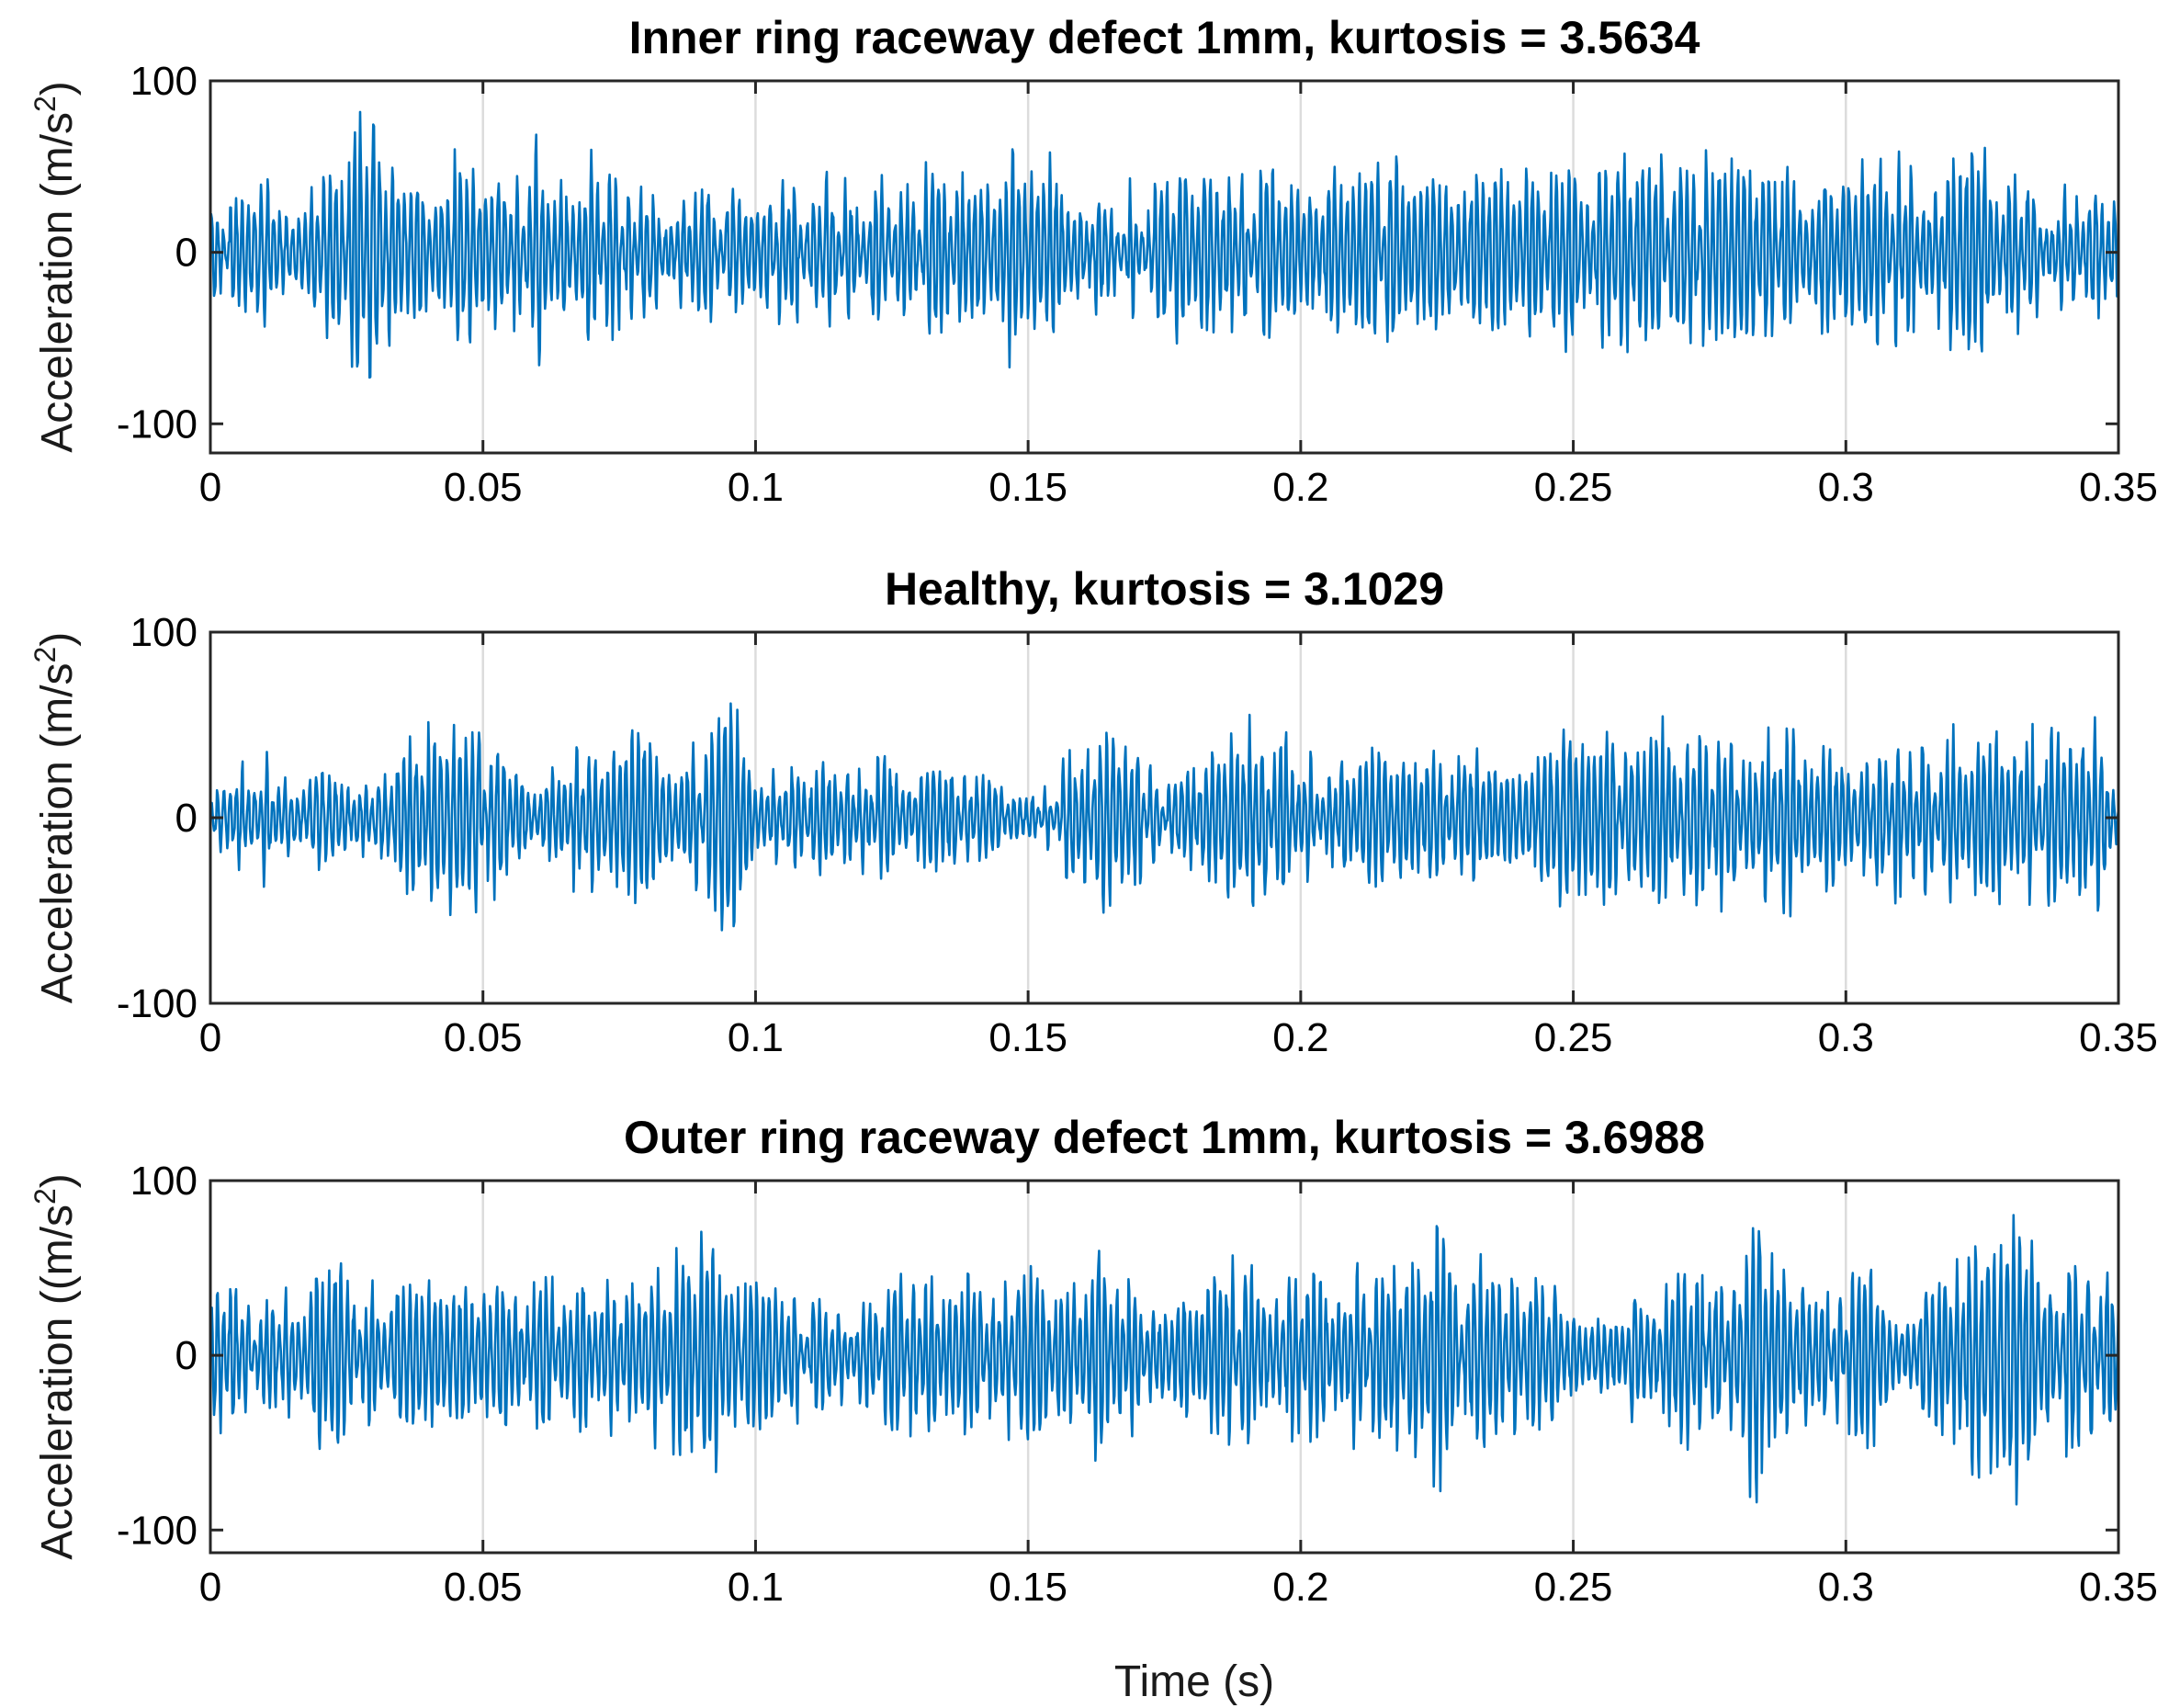 This screenshot has height=1708, width=2180. What do you see at coordinates (1194, 1682) in the screenshot?
I see `x-axis-label: Time (s)` at bounding box center [1194, 1682].